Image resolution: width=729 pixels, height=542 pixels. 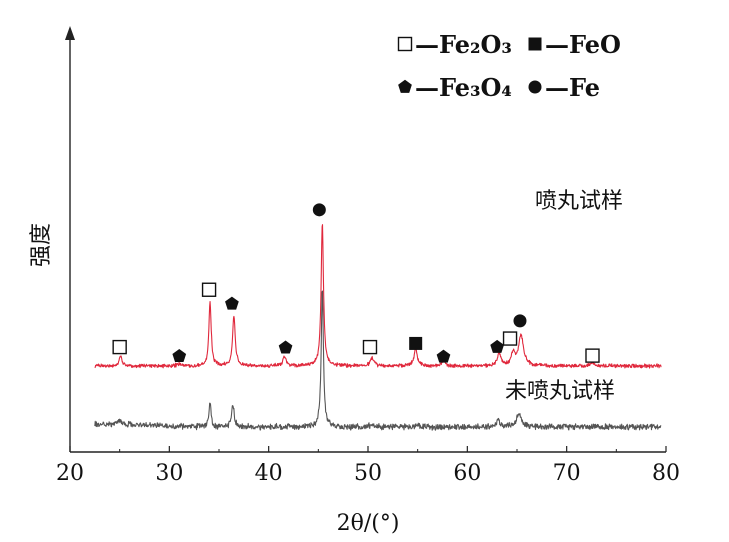 What do you see at coordinates (579, 201) in the screenshot?
I see `series-label-shot-peened: 喷丸试样` at bounding box center [579, 201].